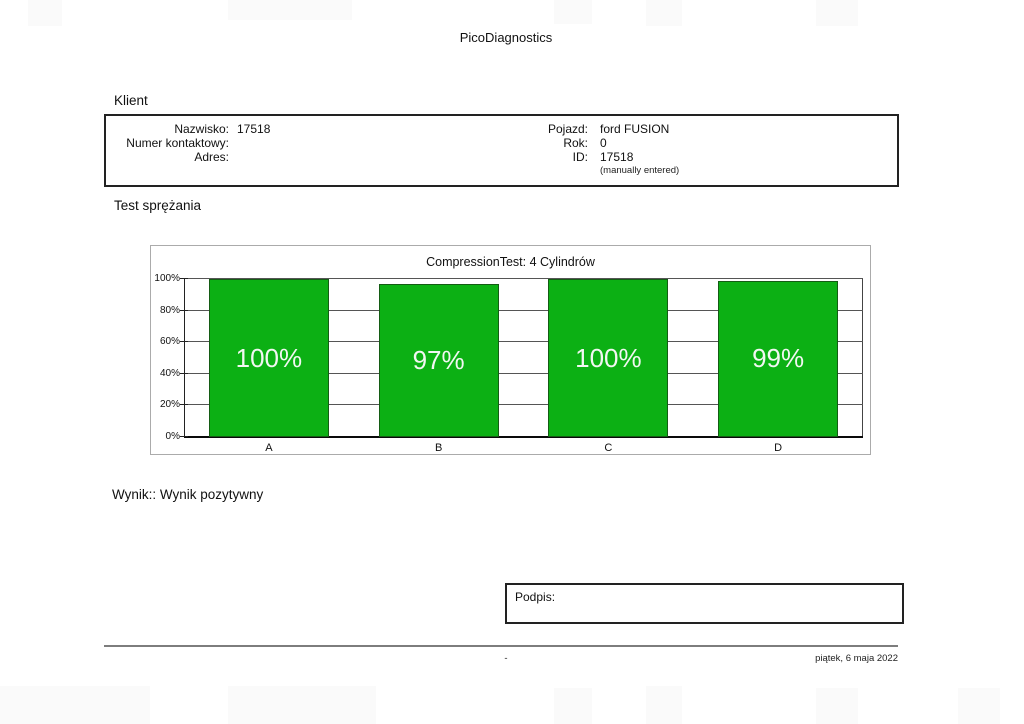  Describe the element at coordinates (269, 448) in the screenshot. I see `x-axis-label: A` at that location.